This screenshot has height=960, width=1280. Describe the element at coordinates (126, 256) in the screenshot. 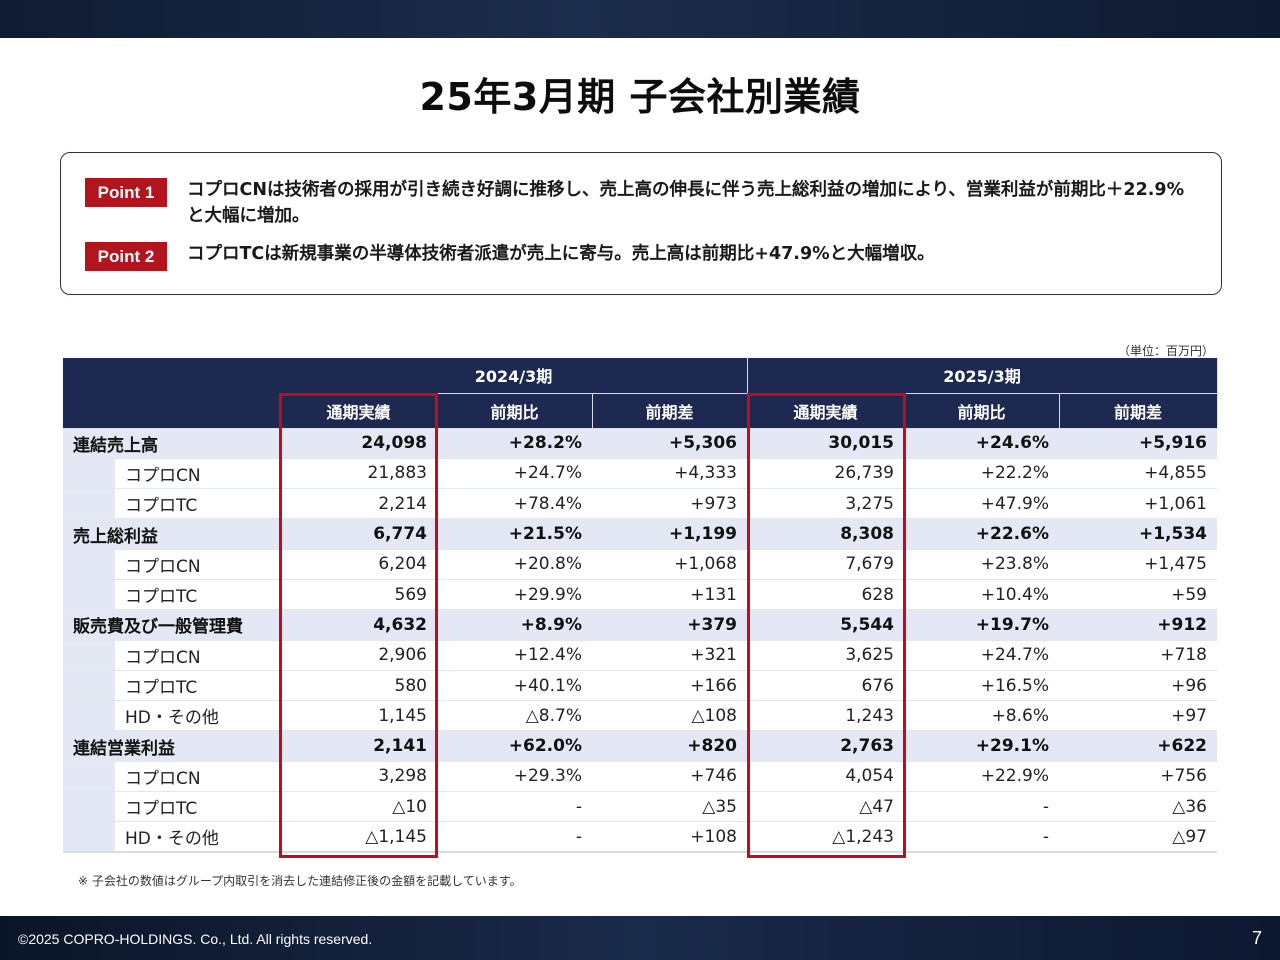

I see `point-2-badge: Point 2` at that location.